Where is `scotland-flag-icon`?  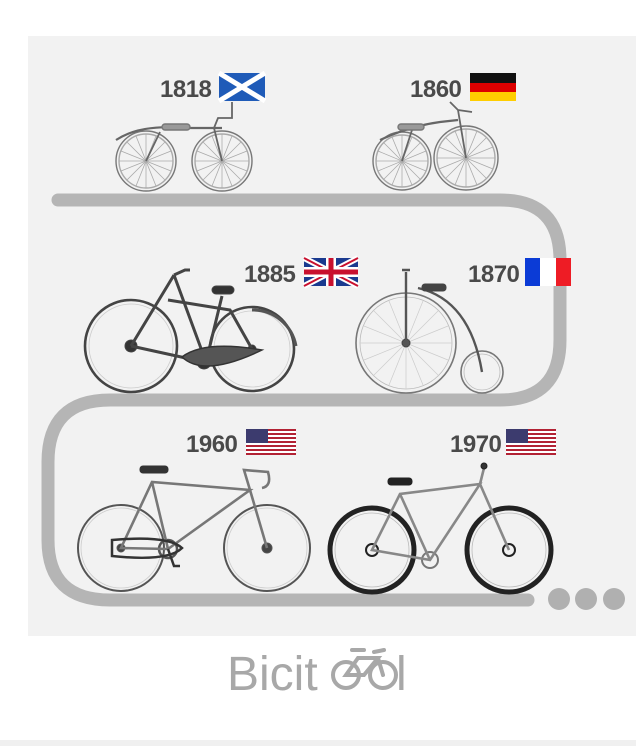
scotland-flag-icon is located at coordinates (242, 87).